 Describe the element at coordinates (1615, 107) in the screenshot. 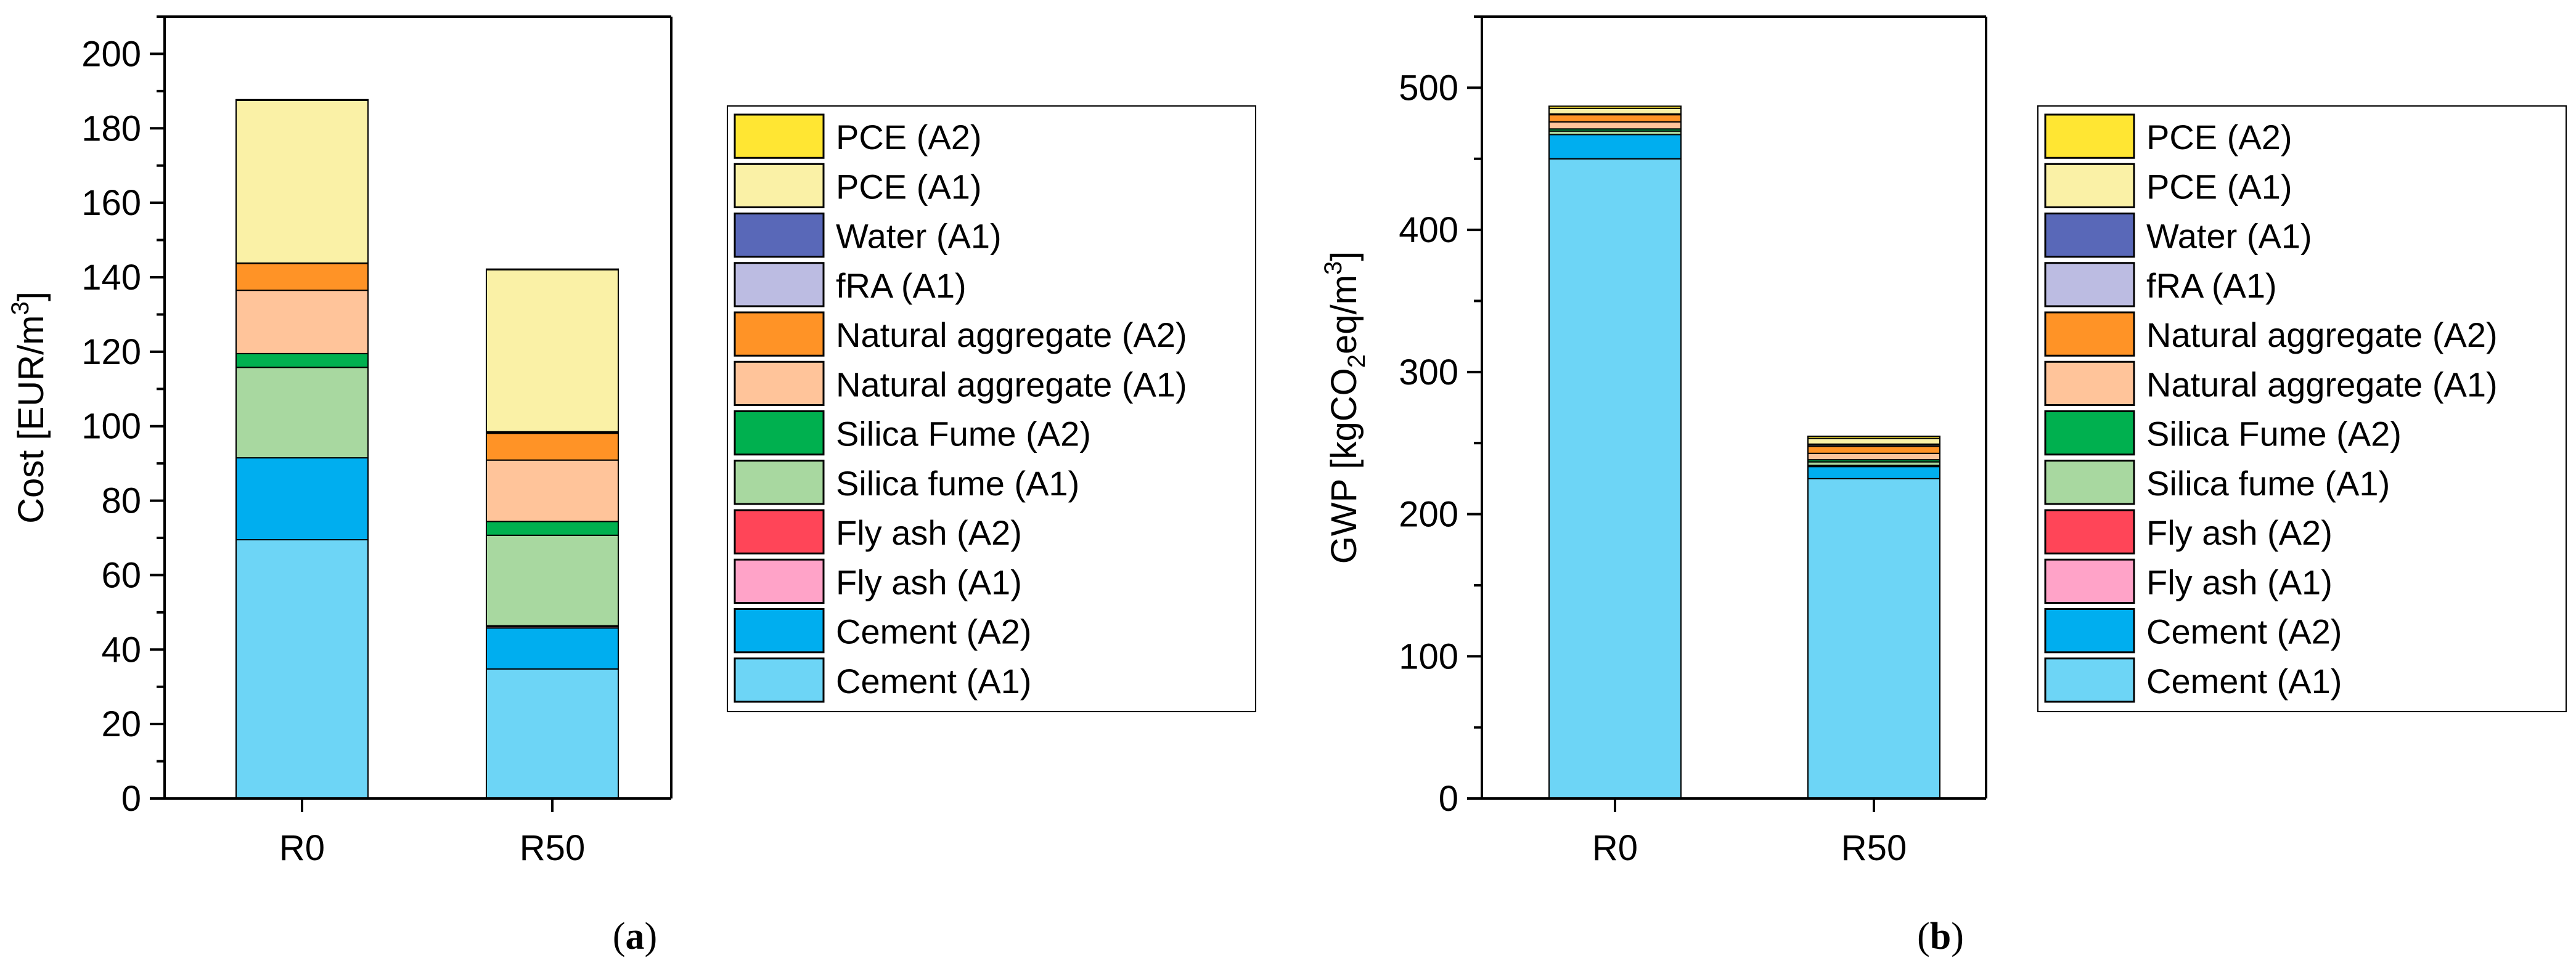

I see `bar-segment-r0-pce-a2` at that location.